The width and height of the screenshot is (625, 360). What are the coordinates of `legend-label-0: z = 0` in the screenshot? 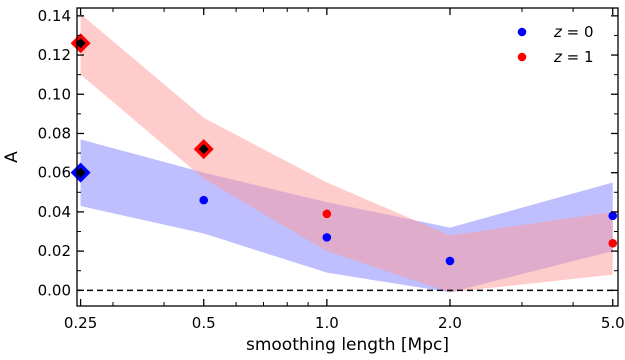 It's located at (573, 32).